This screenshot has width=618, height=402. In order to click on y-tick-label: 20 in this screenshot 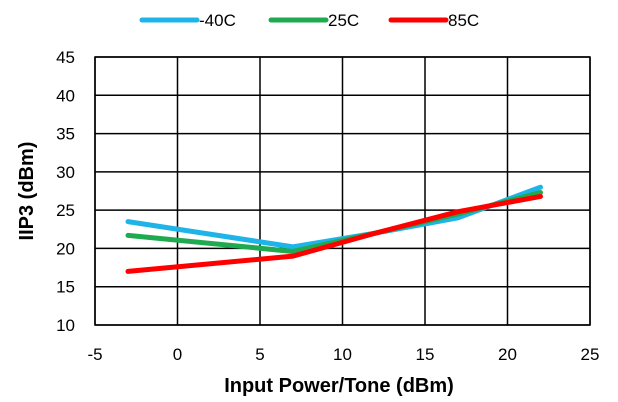, I will do `click(65, 248)`.